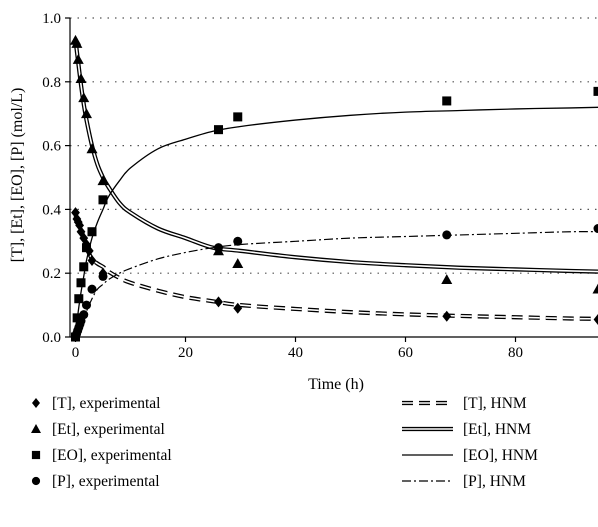 This screenshot has width=598, height=527. I want to click on x-tick-label: 40, so click(295, 353).